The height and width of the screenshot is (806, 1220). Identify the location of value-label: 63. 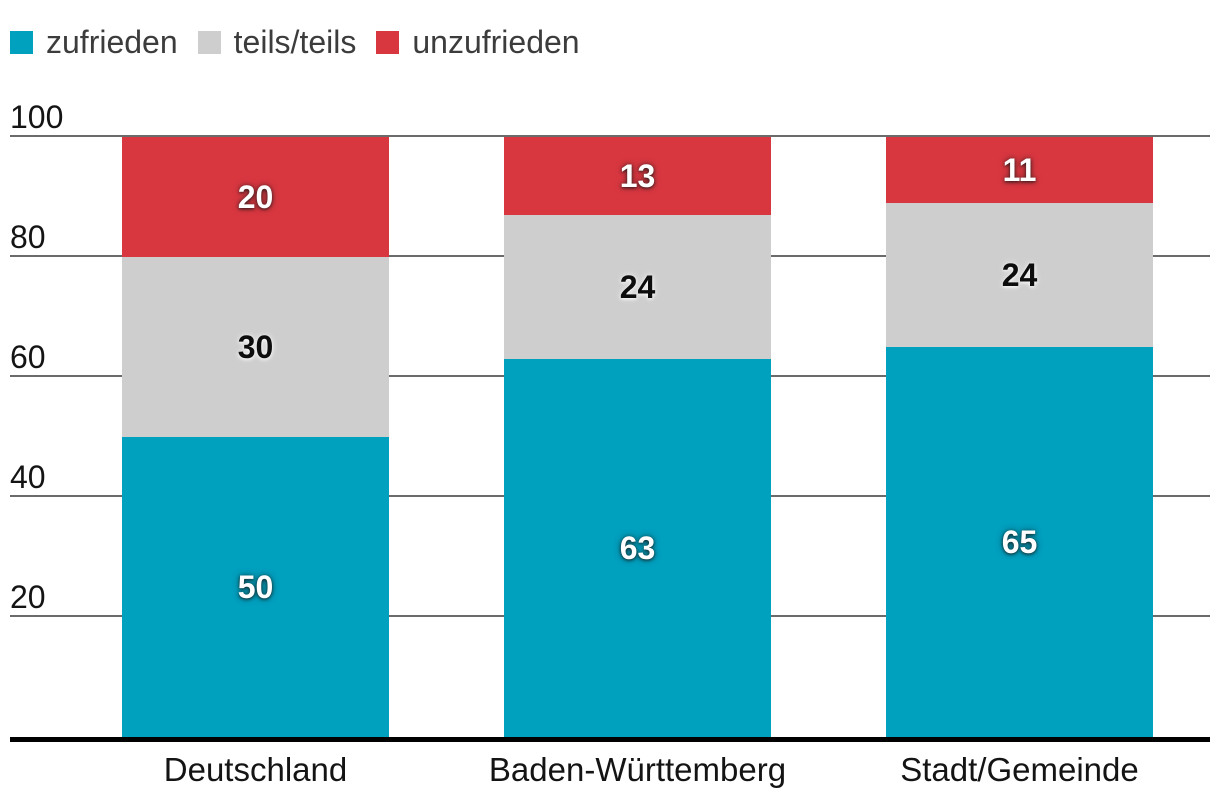
(637, 548).